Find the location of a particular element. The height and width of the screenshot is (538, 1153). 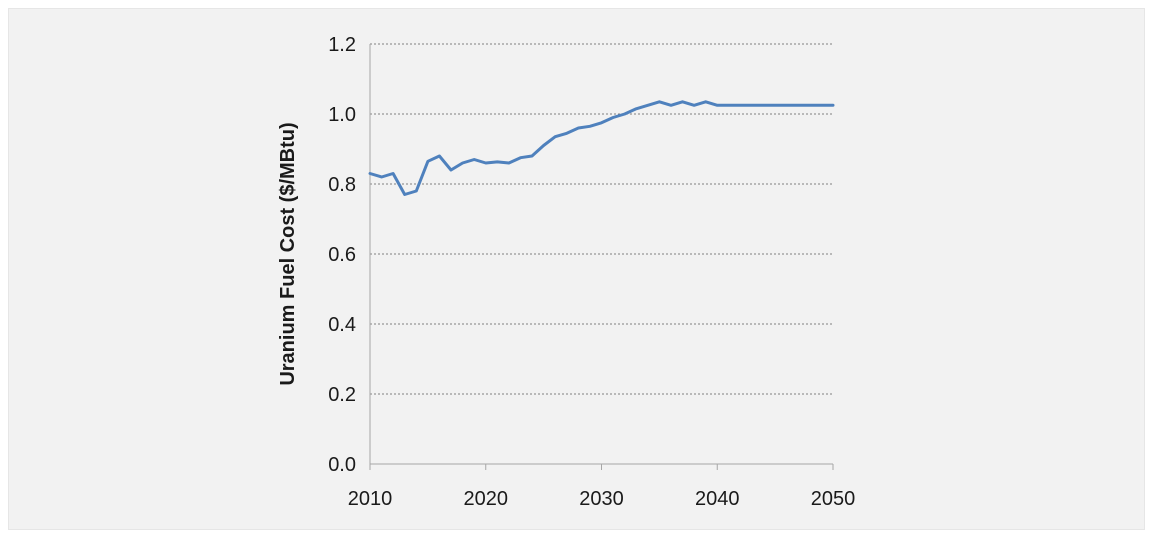

series-line is located at coordinates (601, 148).